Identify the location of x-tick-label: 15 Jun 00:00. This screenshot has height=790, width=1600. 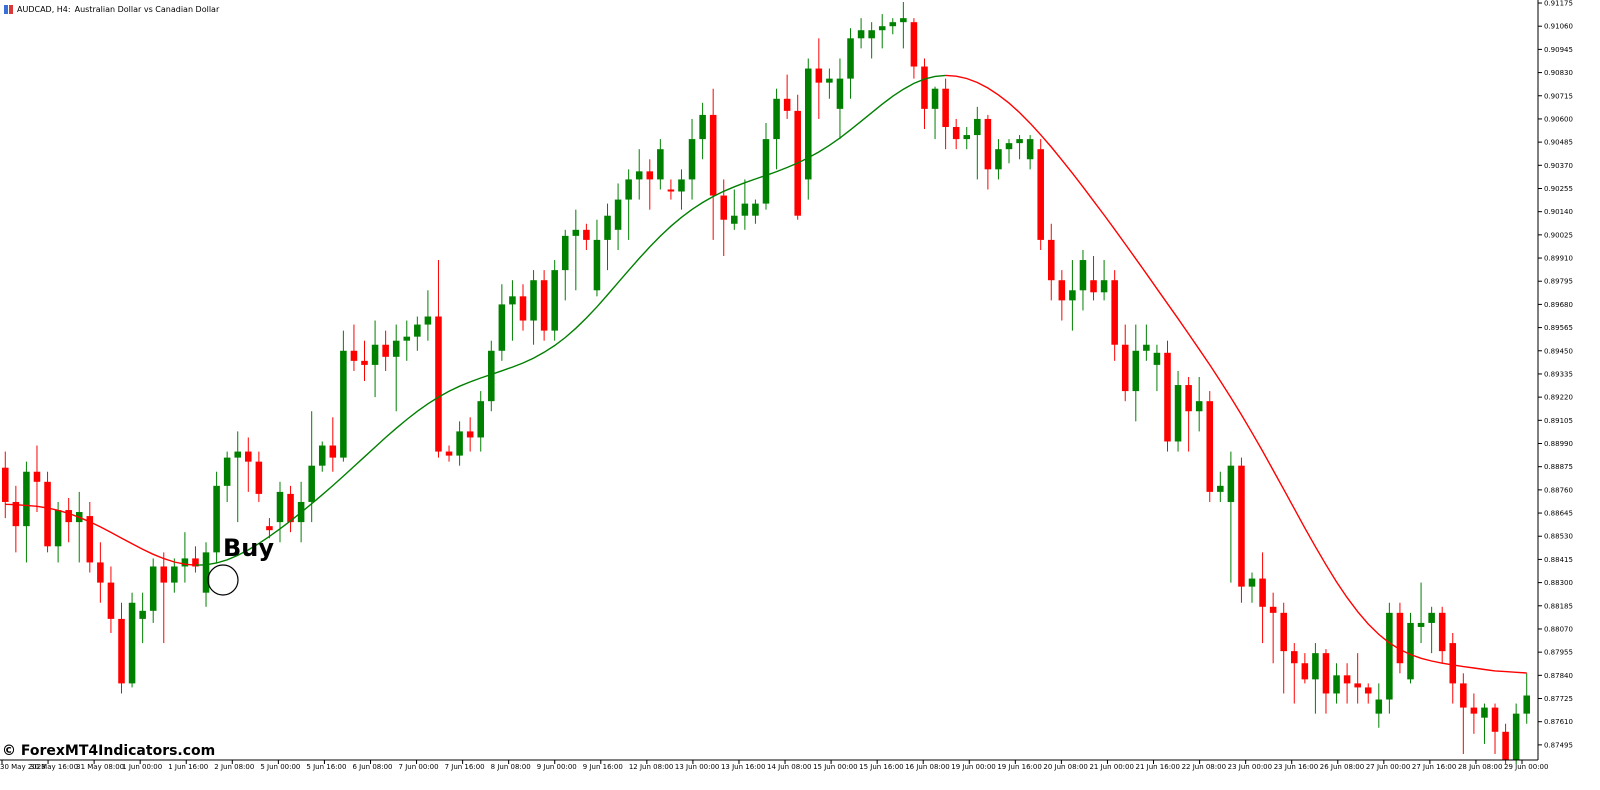
(835, 767).